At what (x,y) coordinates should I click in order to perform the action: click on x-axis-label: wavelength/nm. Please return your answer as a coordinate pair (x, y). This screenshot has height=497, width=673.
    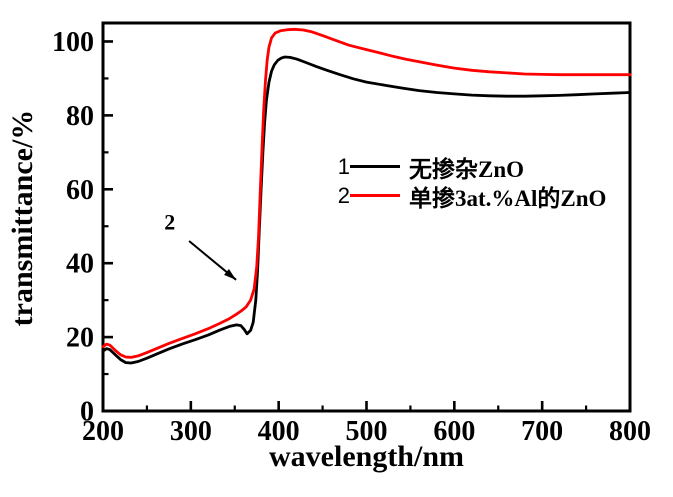
    Looking at the image, I should click on (366, 456).